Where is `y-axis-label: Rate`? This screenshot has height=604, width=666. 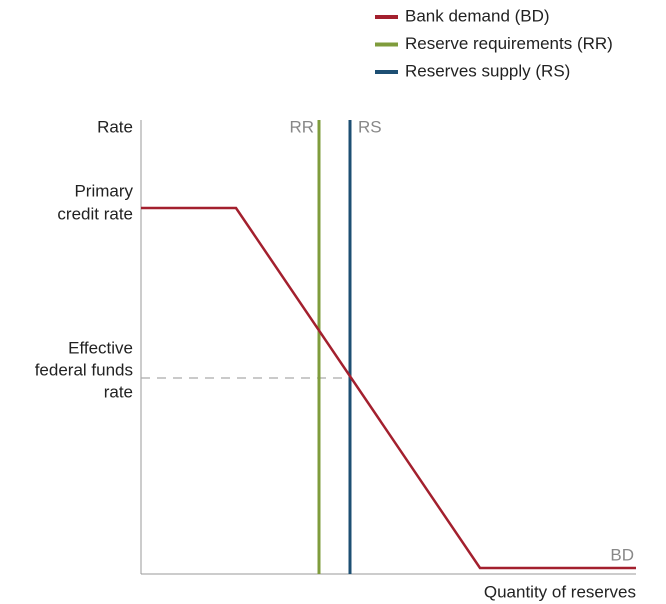 y-axis-label: Rate is located at coordinates (115, 126).